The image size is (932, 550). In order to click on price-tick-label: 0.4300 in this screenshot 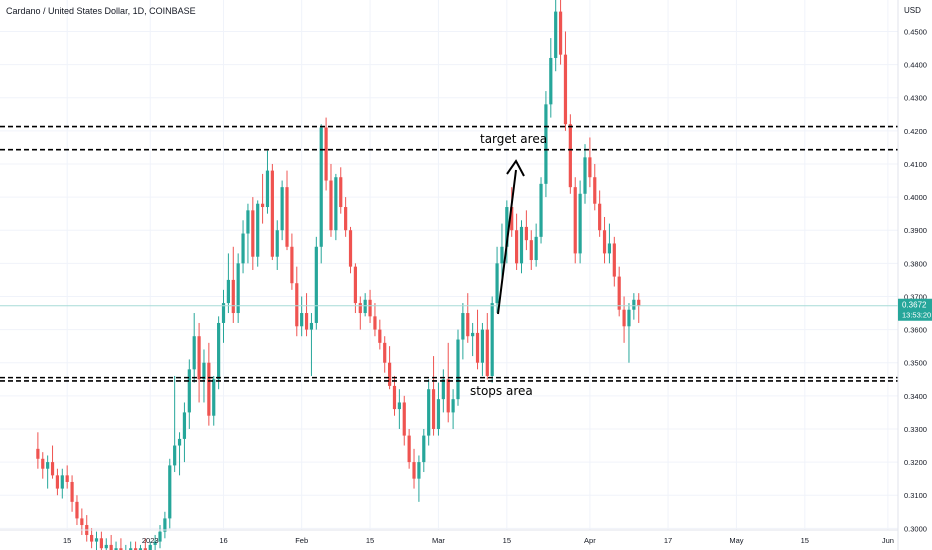, I will do `click(915, 98)`.